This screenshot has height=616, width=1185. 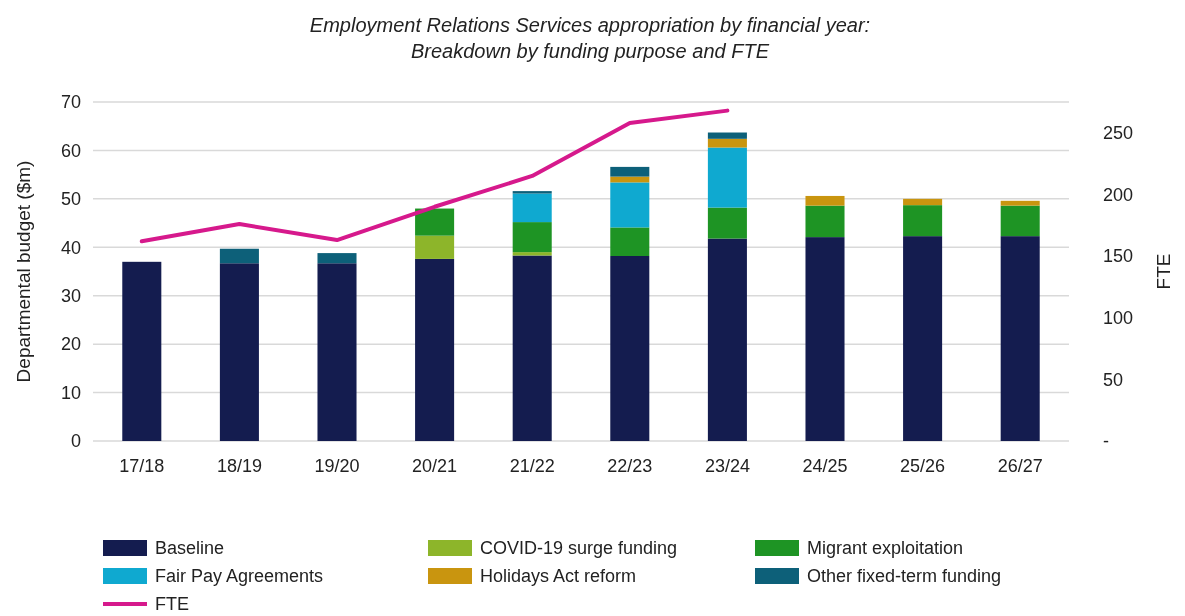 What do you see at coordinates (579, 548) in the screenshot?
I see `legend-label: COVID-19 surge funding` at bounding box center [579, 548].